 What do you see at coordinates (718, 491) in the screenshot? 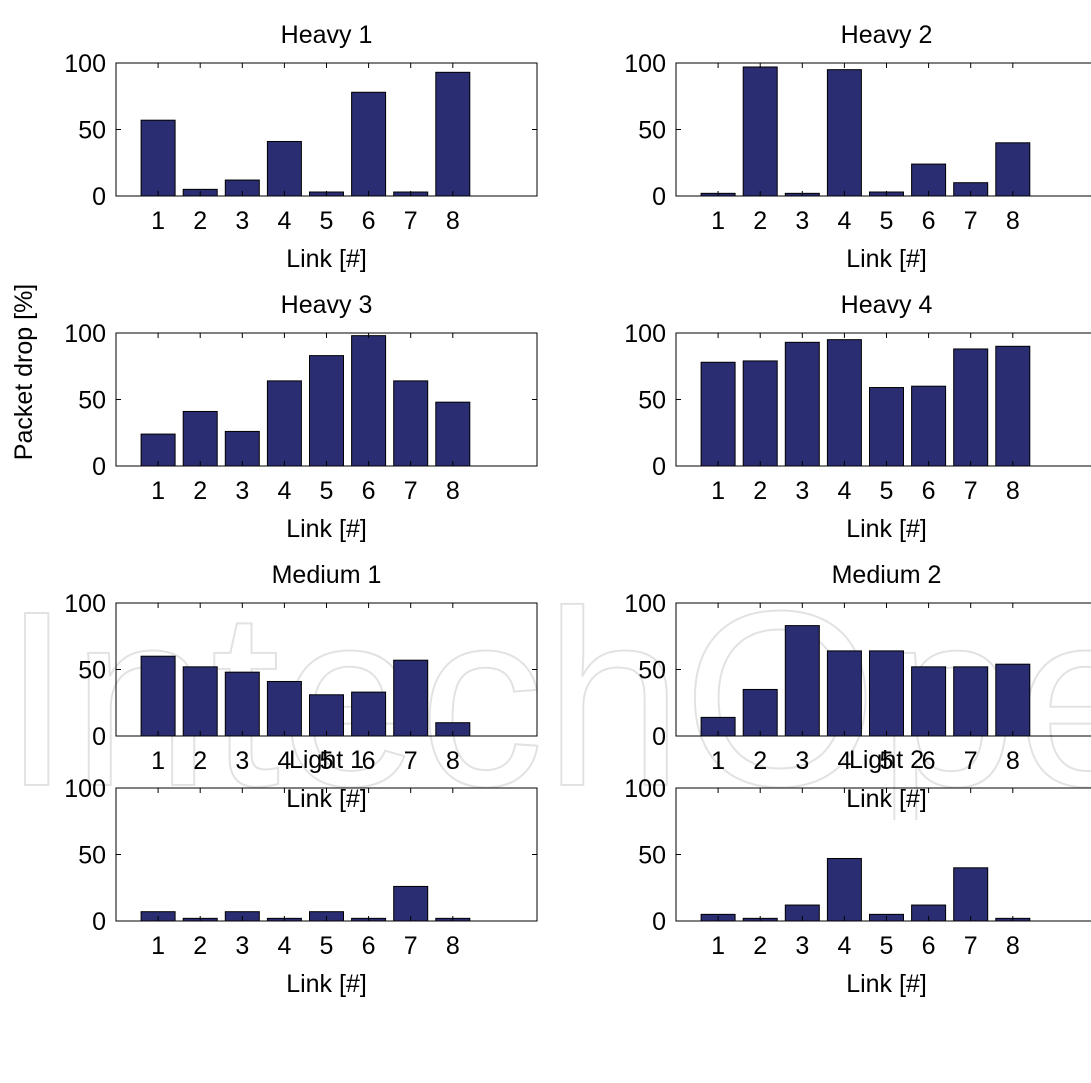
I see `chart-4-xtick-label-1: 1` at bounding box center [718, 491].